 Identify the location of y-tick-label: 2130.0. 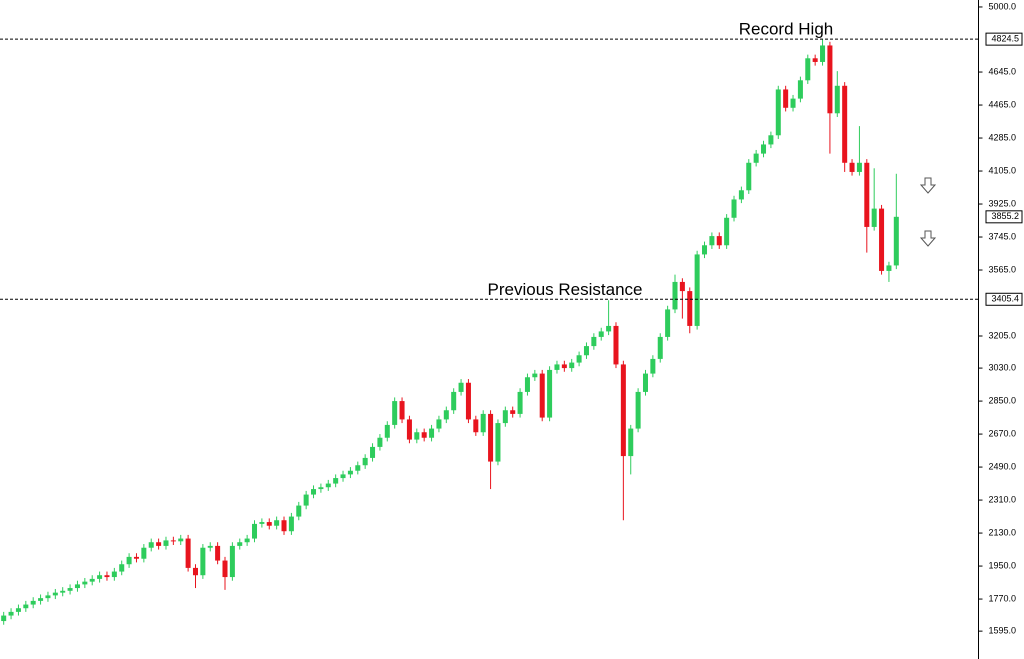
(1002, 532).